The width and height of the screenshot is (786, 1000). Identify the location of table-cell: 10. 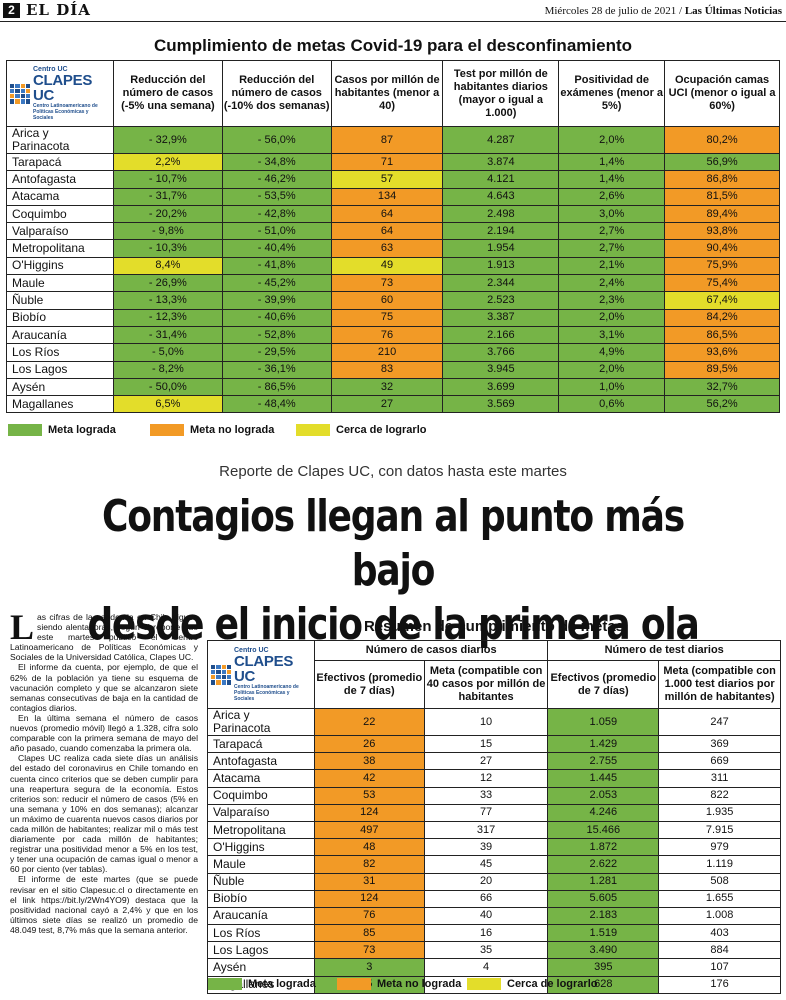
(486, 722).